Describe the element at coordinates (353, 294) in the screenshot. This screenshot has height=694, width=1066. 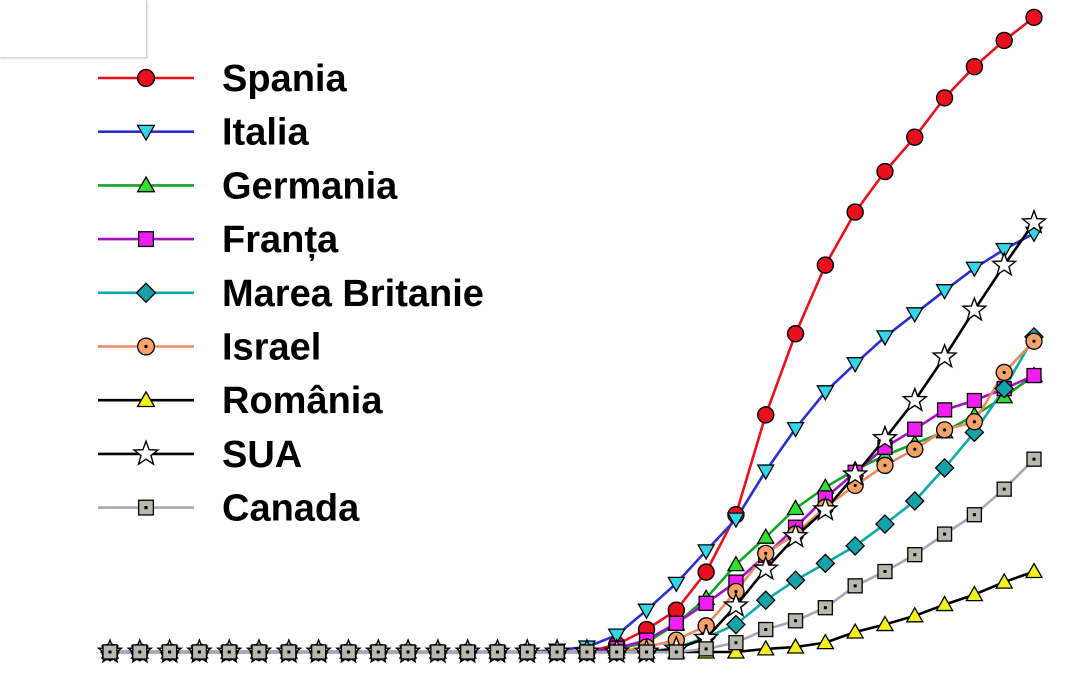
I see `legend-label: Marea Britanie` at that location.